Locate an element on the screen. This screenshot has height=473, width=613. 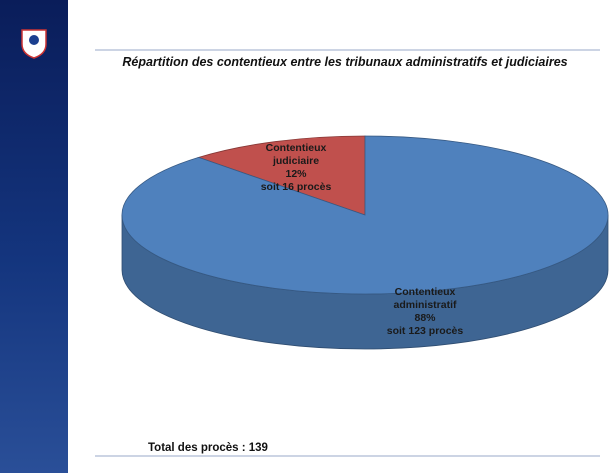
annotation: soit 123 procès is located at coordinates (425, 331).